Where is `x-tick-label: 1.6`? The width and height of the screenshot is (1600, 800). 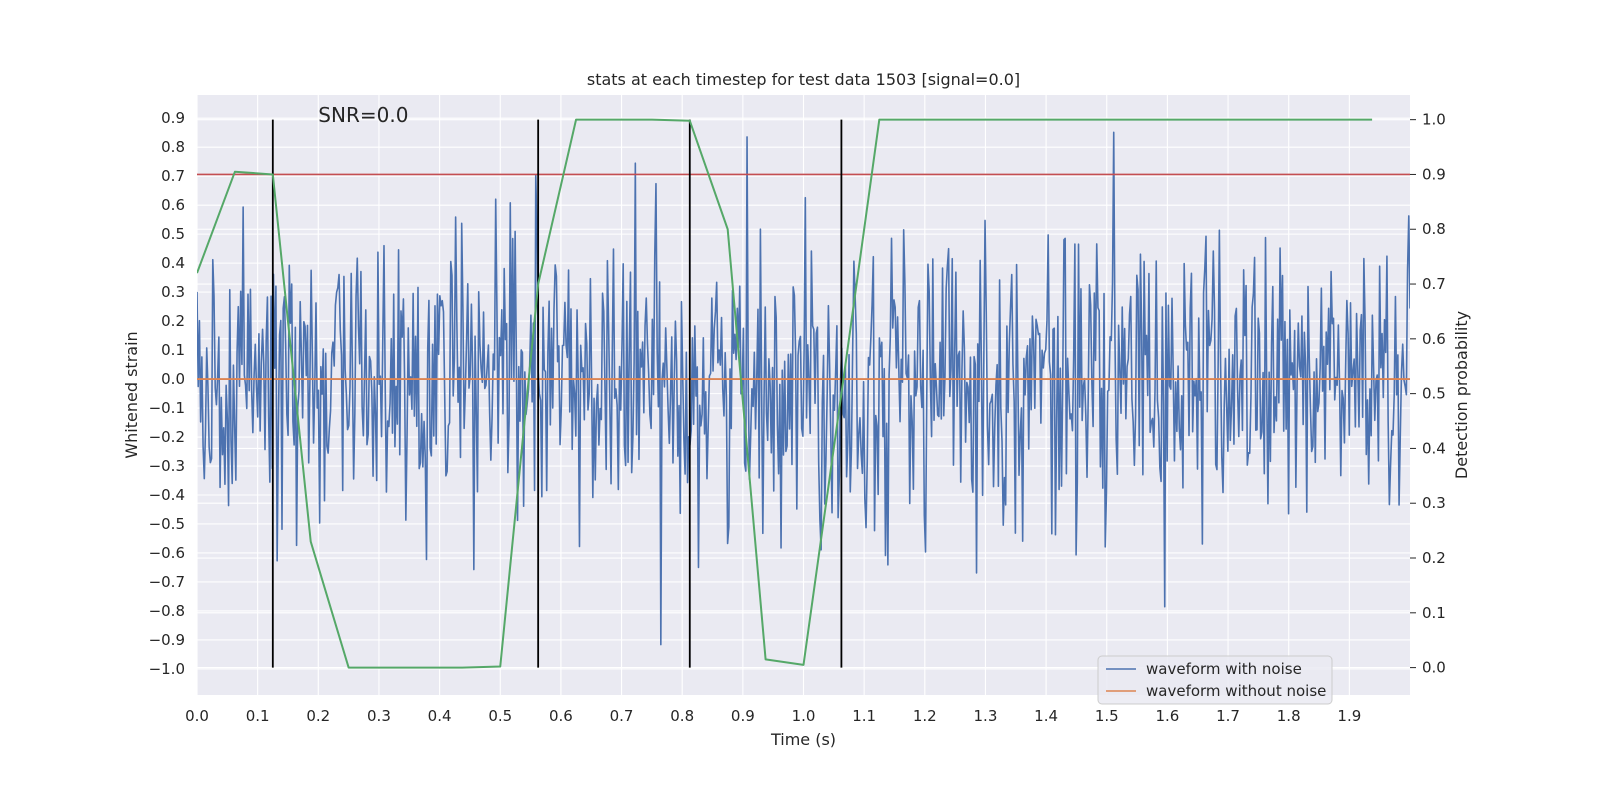
x-tick-label: 1.6 is located at coordinates (1167, 716).